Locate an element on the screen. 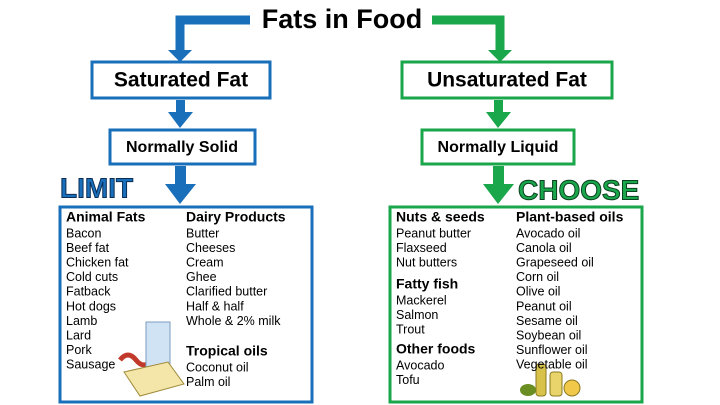  food-item: Cheeses is located at coordinates (210, 248).